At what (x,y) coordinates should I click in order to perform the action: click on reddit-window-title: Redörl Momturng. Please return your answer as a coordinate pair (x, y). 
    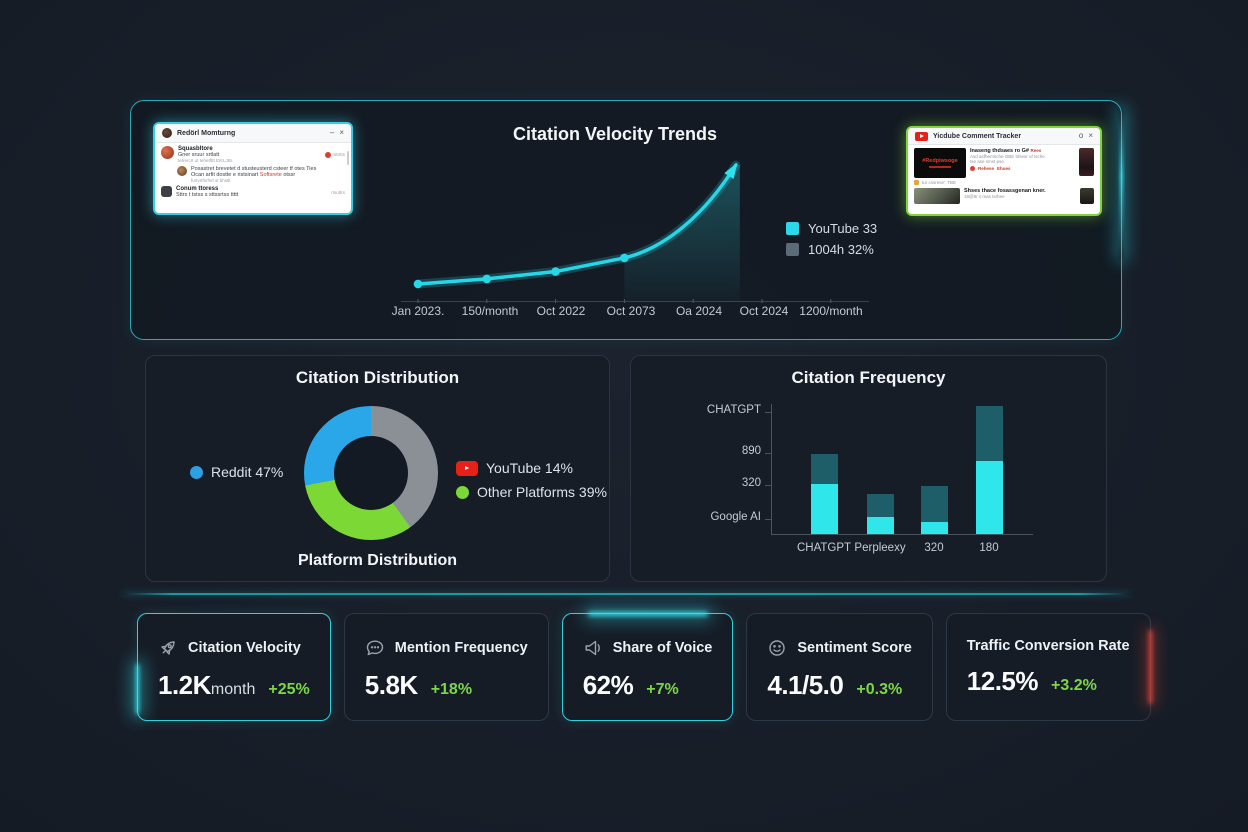
    Looking at the image, I should click on (206, 133).